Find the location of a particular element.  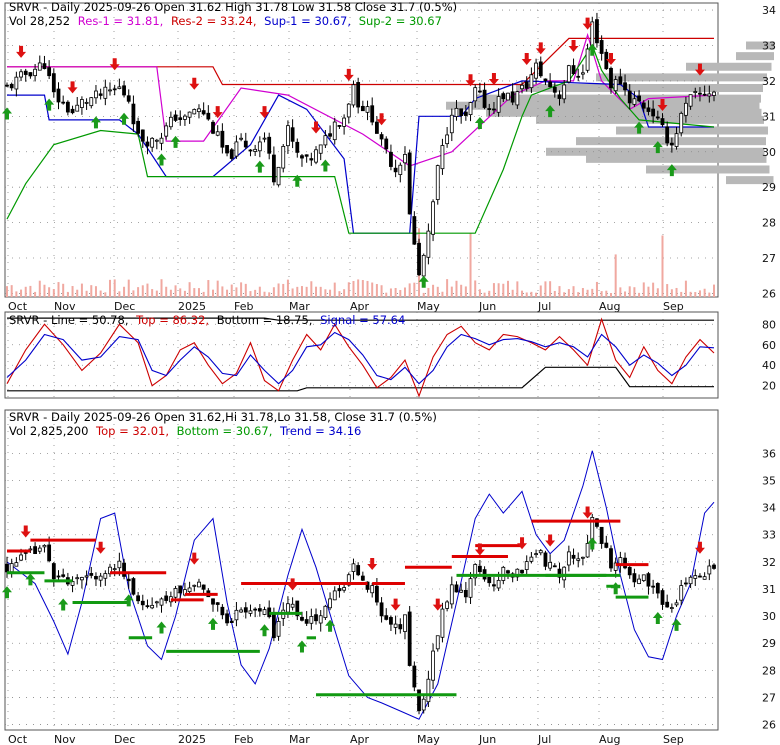

y-tick-label: 31 is located at coordinates (769, 116).